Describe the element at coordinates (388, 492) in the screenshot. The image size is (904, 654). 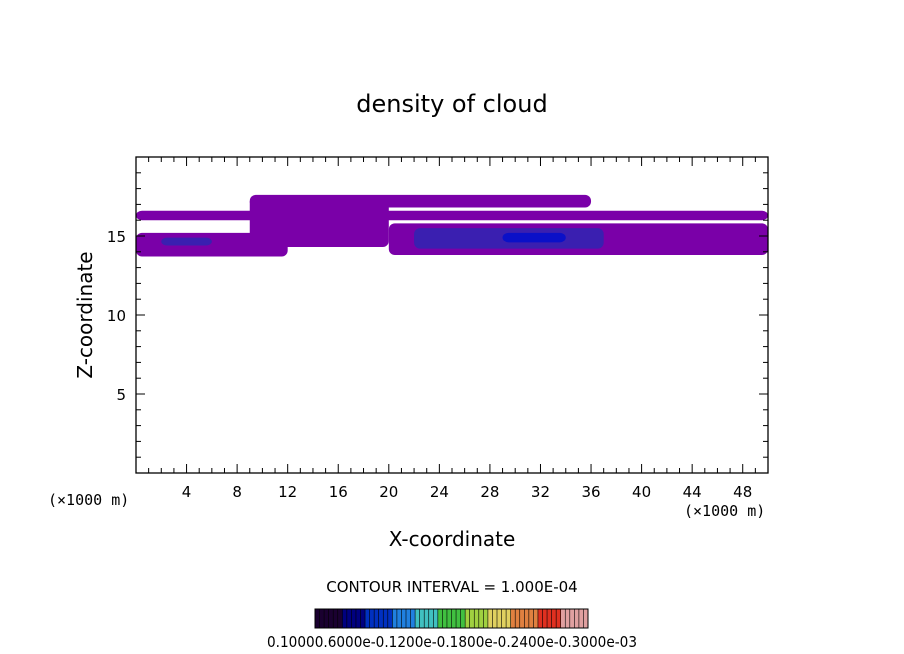
I see `x-tick-label: 20` at that location.